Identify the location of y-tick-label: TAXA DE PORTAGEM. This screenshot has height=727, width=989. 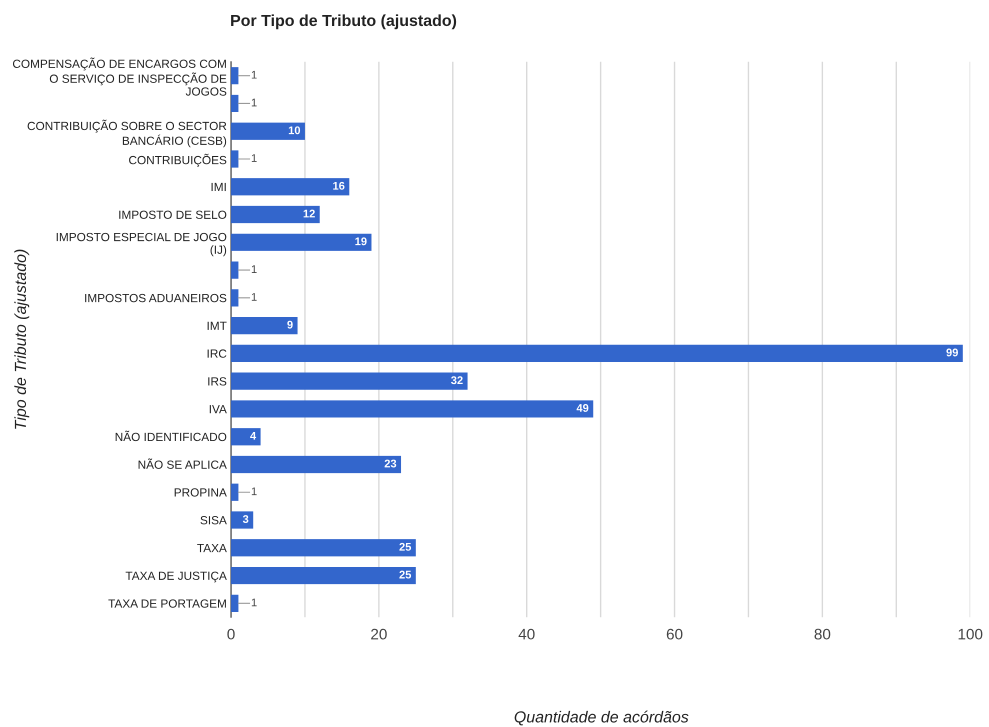
(167, 603).